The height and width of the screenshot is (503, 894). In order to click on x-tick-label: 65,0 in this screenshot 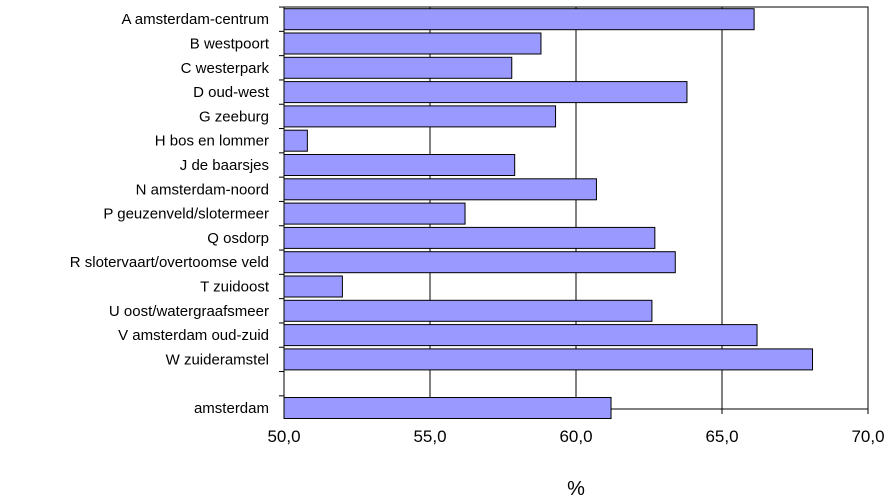, I will do `click(721, 436)`.